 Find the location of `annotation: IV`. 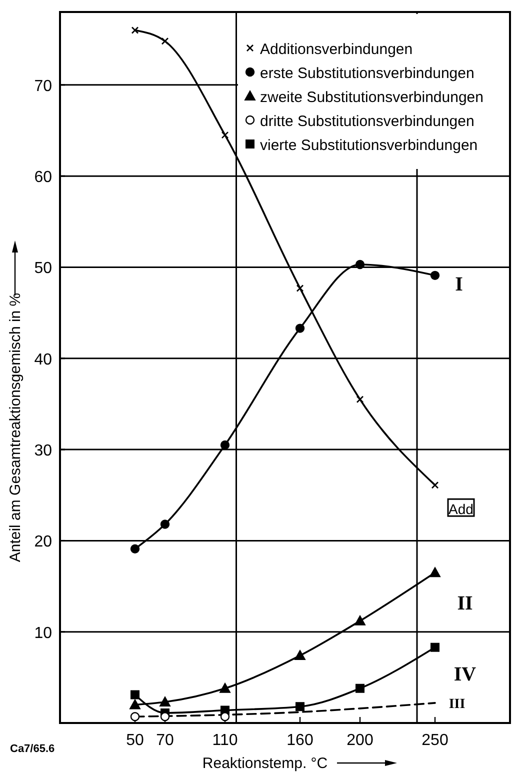

annotation: IV is located at coordinates (465, 674).